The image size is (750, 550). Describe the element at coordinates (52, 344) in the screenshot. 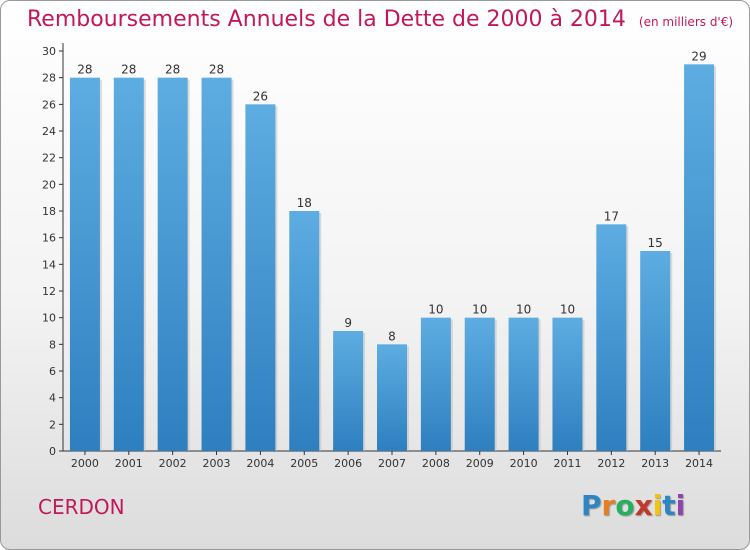

I see `y-tick-label: 8` at that location.